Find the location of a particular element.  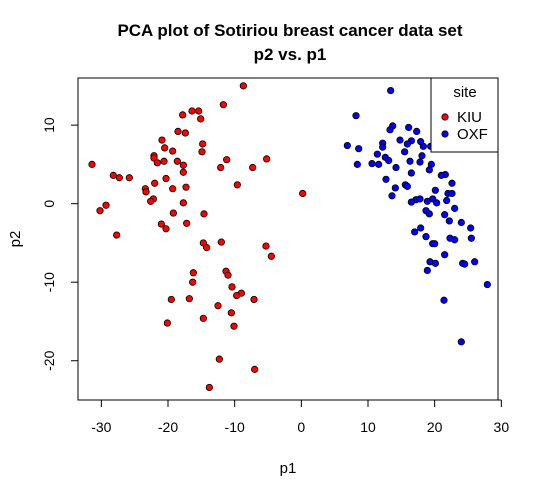

legend-marker-oxf is located at coordinates (445, 134).